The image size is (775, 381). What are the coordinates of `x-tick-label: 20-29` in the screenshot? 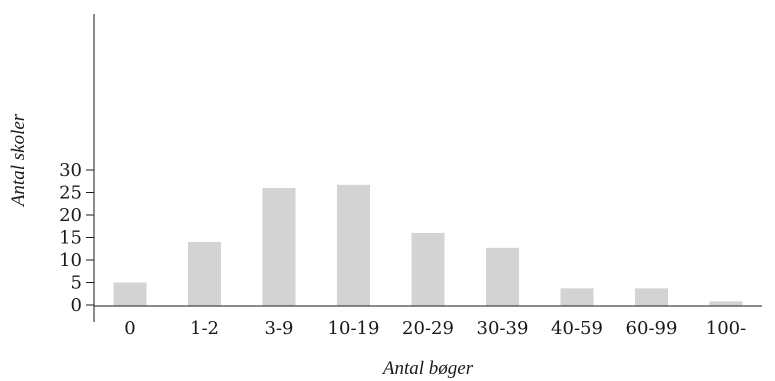 It's located at (428, 328).